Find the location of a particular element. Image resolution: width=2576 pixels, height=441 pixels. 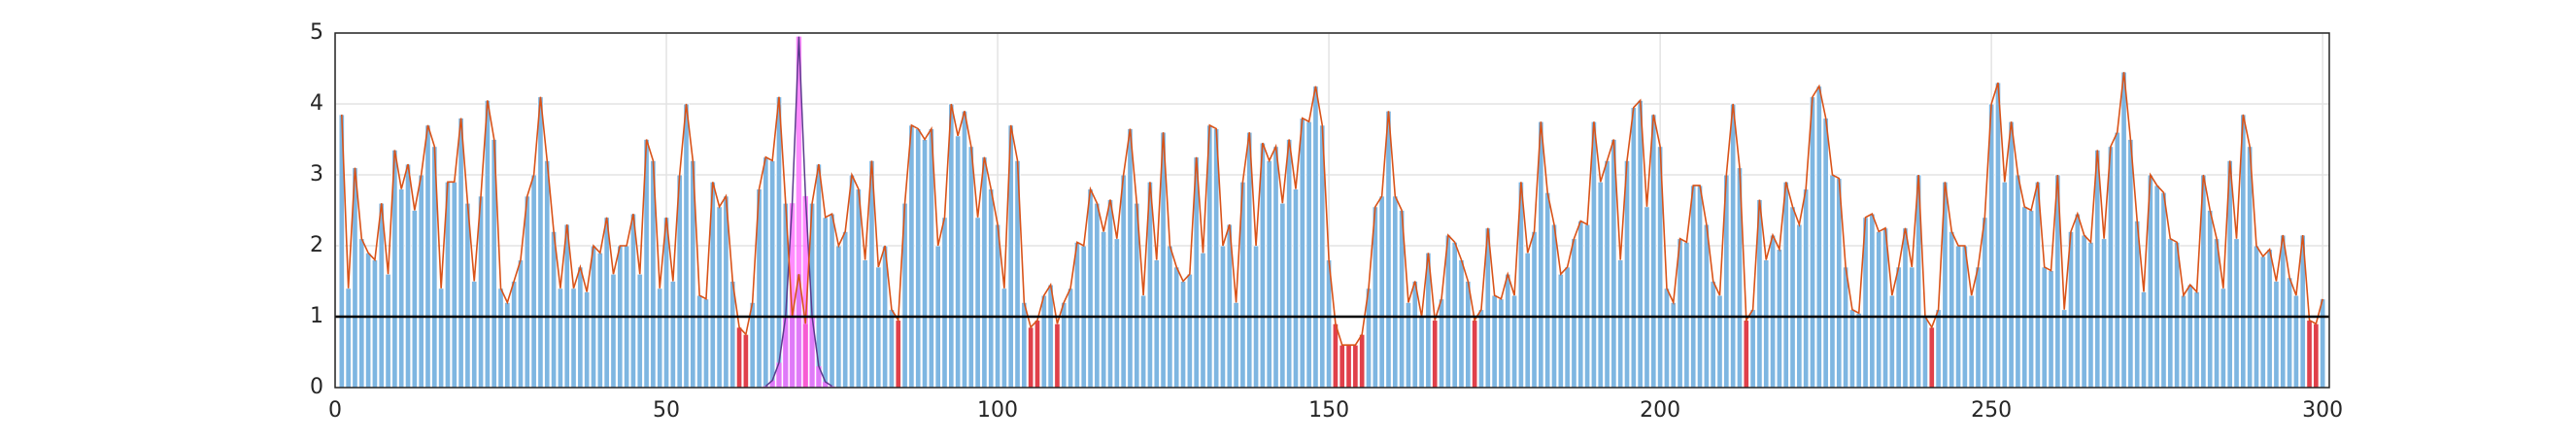

y-tick-label: 4 is located at coordinates (316, 103).